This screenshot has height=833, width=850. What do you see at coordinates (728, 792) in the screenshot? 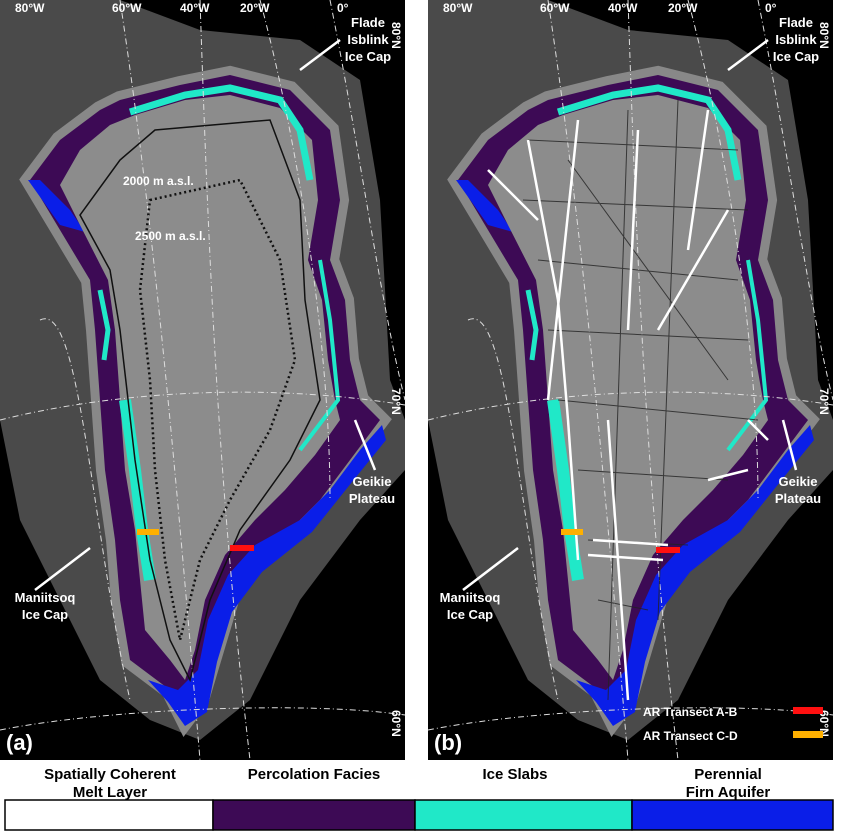
I see `legend-label: Firn Aquifer` at bounding box center [728, 792].